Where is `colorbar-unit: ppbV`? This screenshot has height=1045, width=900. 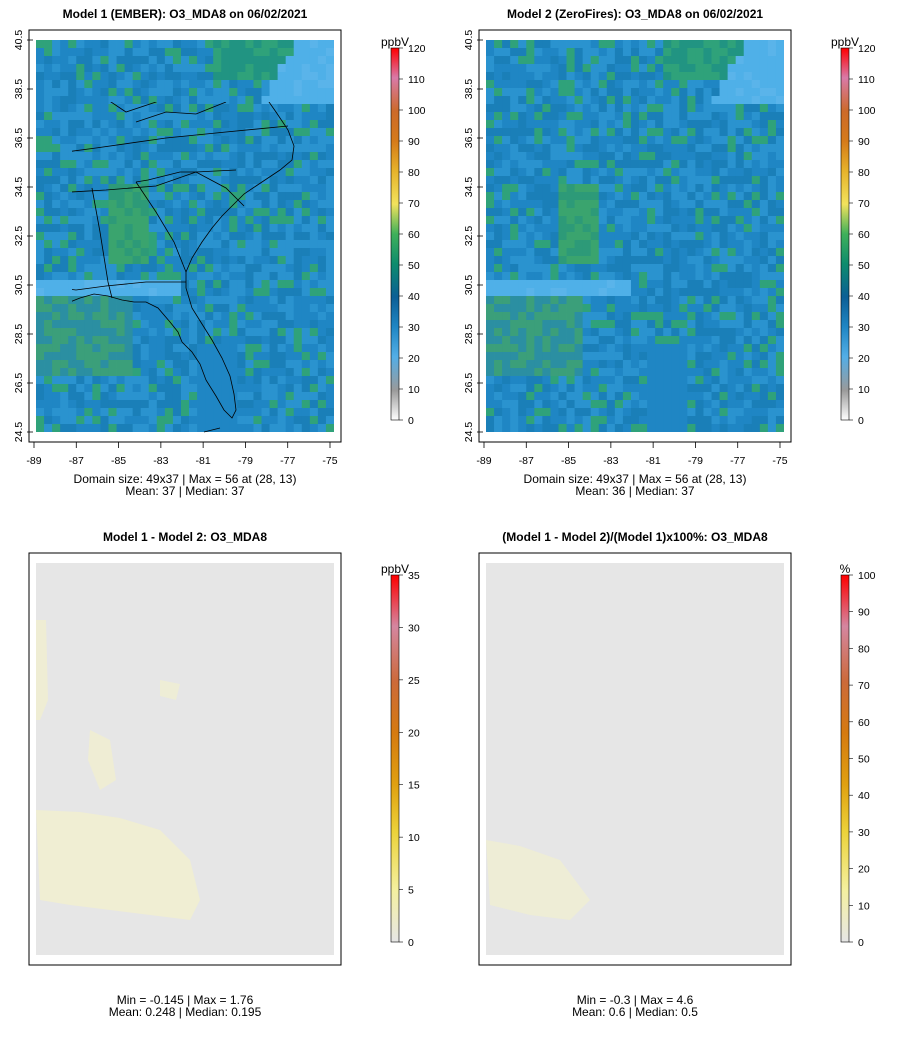
colorbar-unit: ppbV is located at coordinates (395, 42).